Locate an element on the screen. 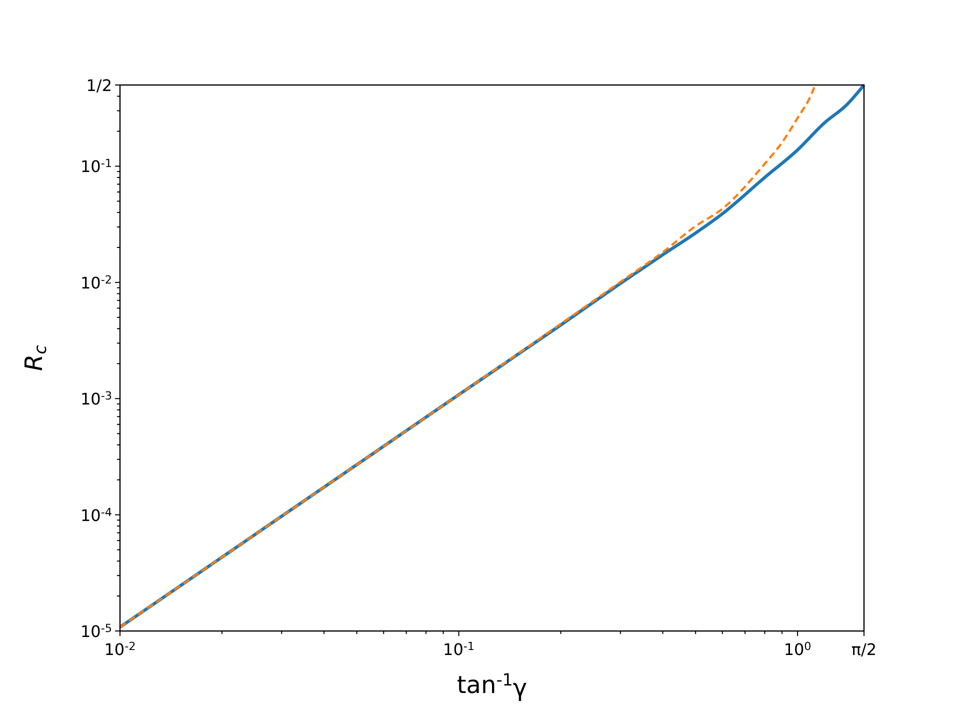  y-tick-label: 10$^{-3}$ is located at coordinates (96, 399).